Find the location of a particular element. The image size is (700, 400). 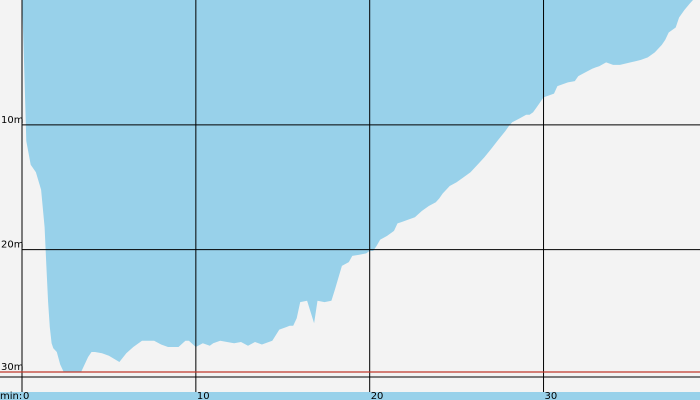

x-axis-label: min: is located at coordinates (11, 395).